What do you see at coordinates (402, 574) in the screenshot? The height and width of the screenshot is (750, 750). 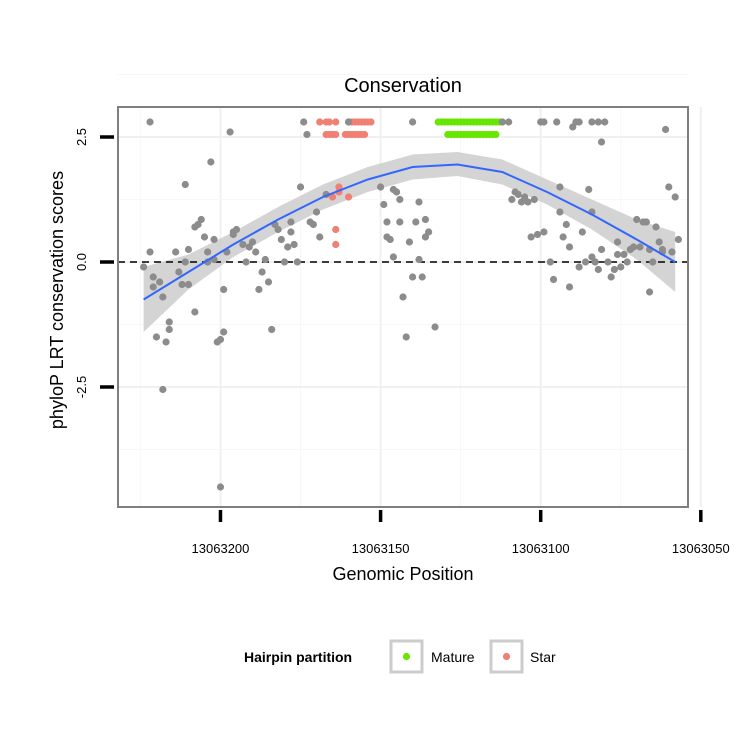 I see `x-axis-label: Genomic Position` at bounding box center [402, 574].